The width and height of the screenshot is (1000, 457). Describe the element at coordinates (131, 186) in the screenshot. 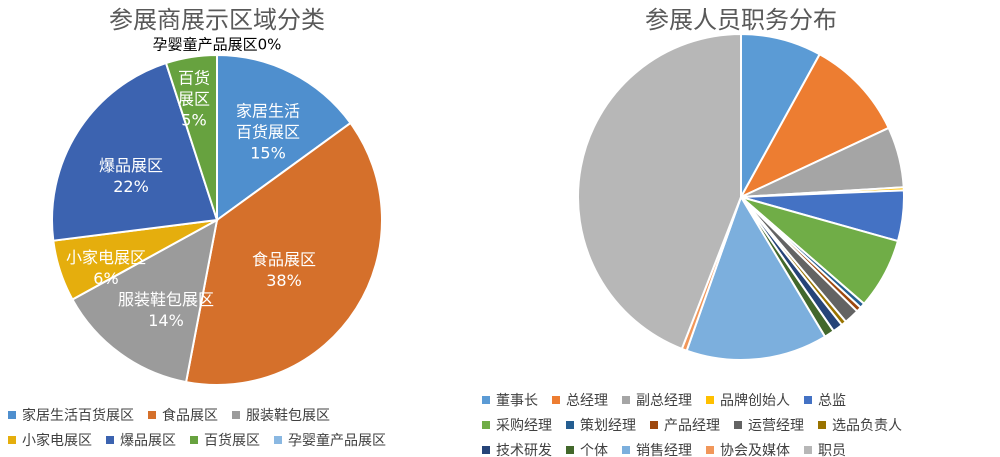

I see `data-label-value: 22%` at that location.